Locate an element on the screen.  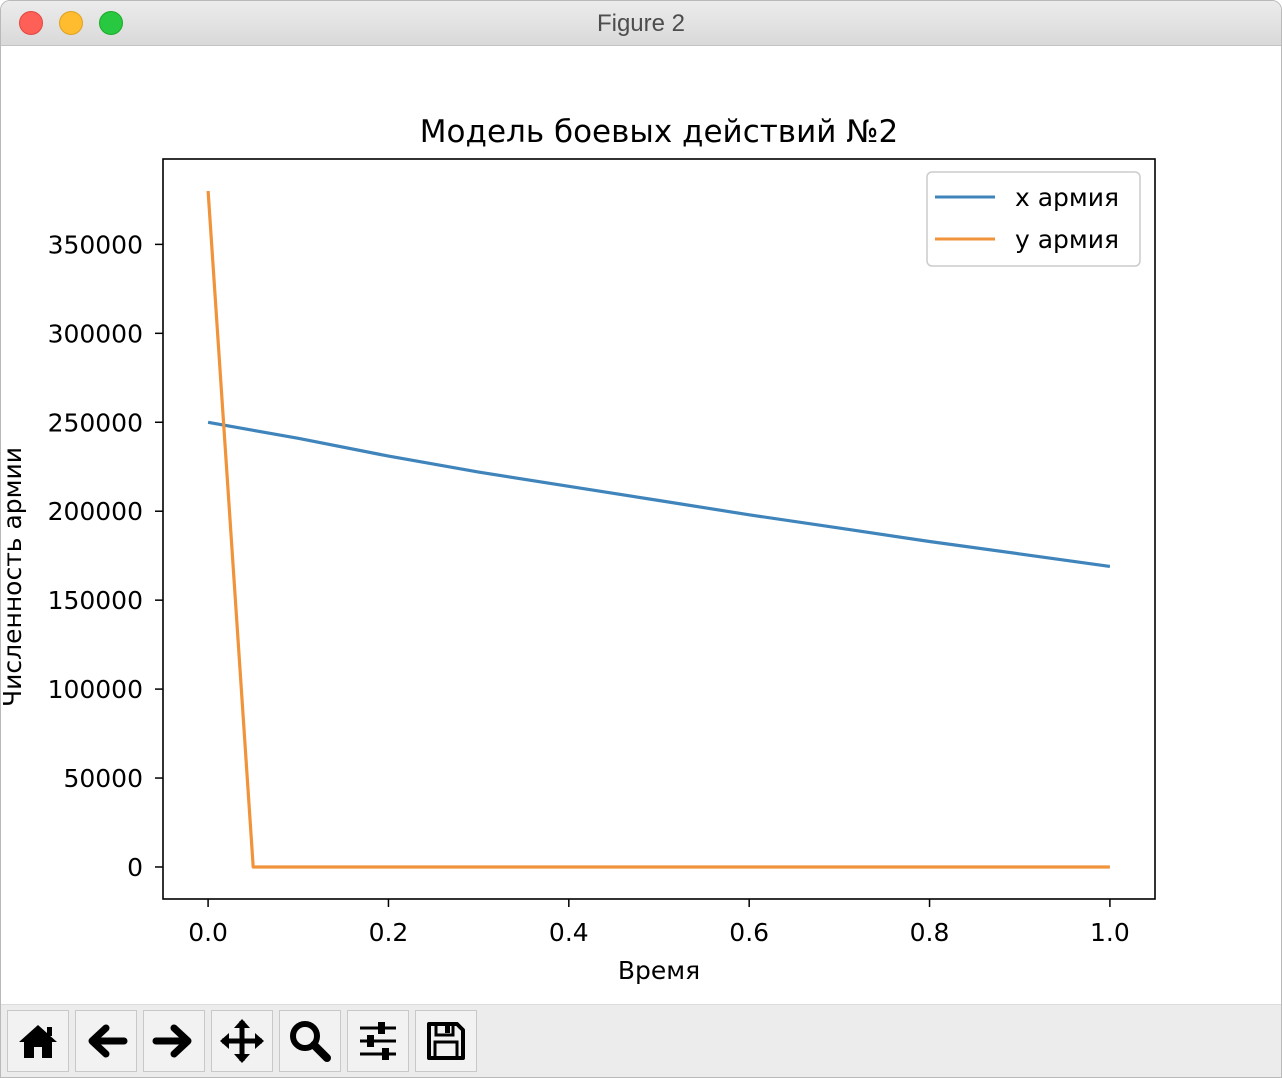
x-tick-label: 1.0 is located at coordinates (1110, 932).